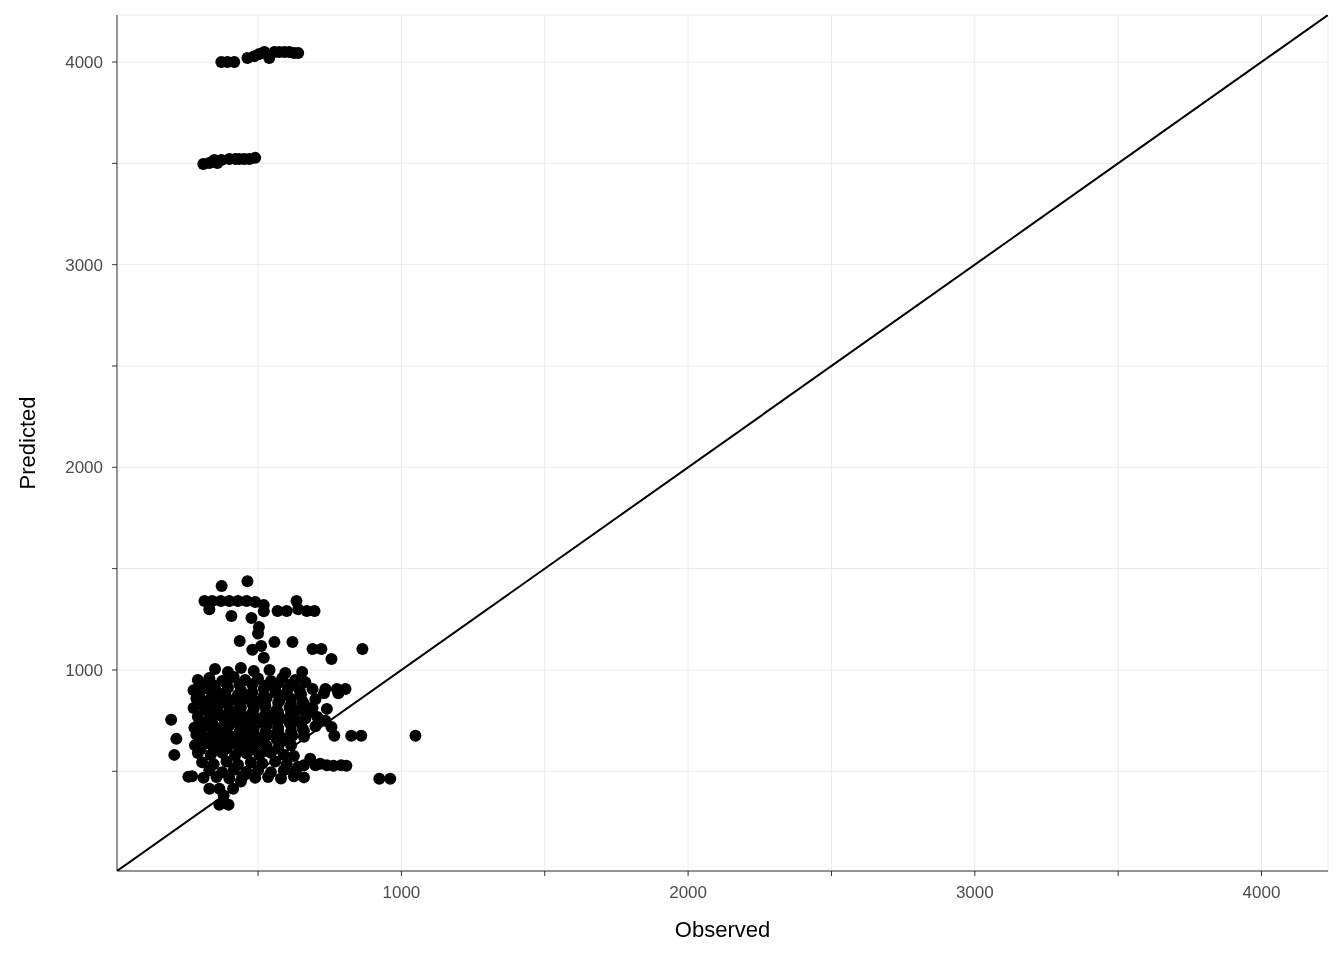 The height and width of the screenshot is (960, 1344). I want to click on x-axis-title: Observed, so click(722, 929).